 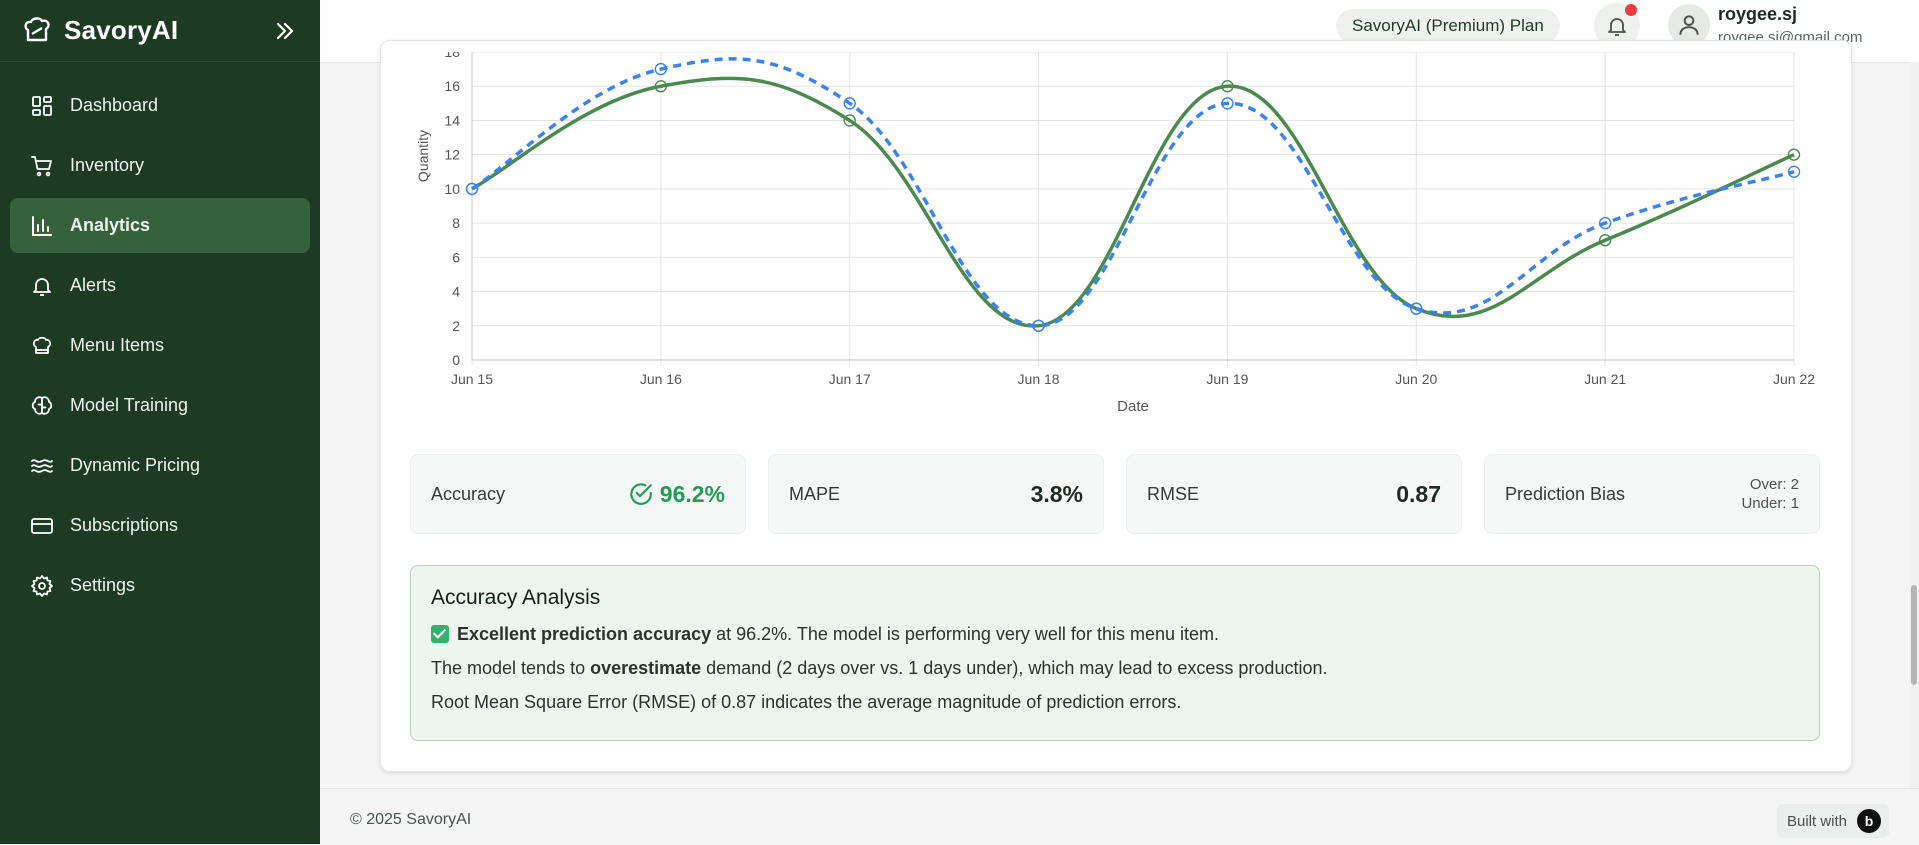 I want to click on accuracy-metric: Accuracy 96.2%, so click(x=578, y=494).